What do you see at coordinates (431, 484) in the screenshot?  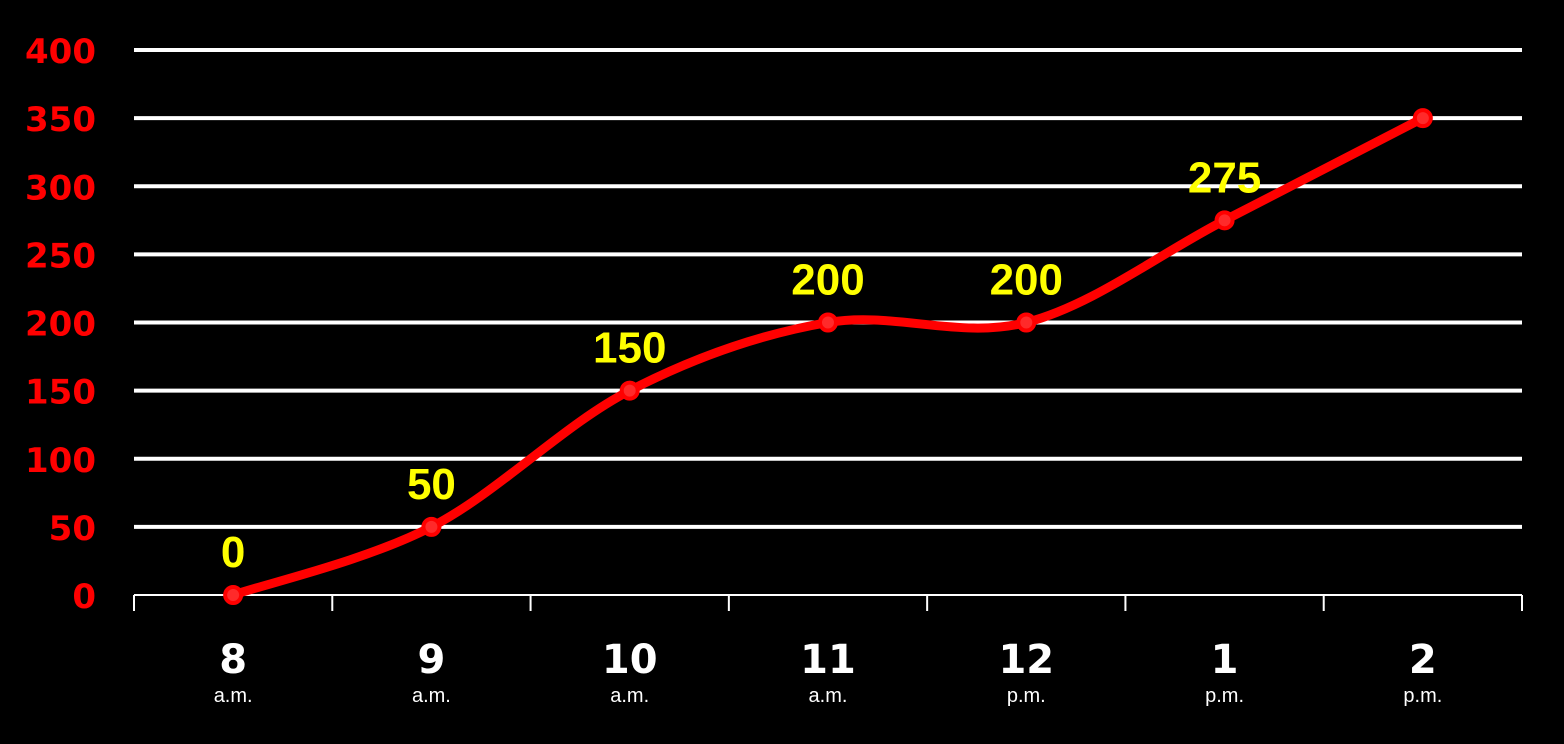 I see `data-label: 50` at bounding box center [431, 484].